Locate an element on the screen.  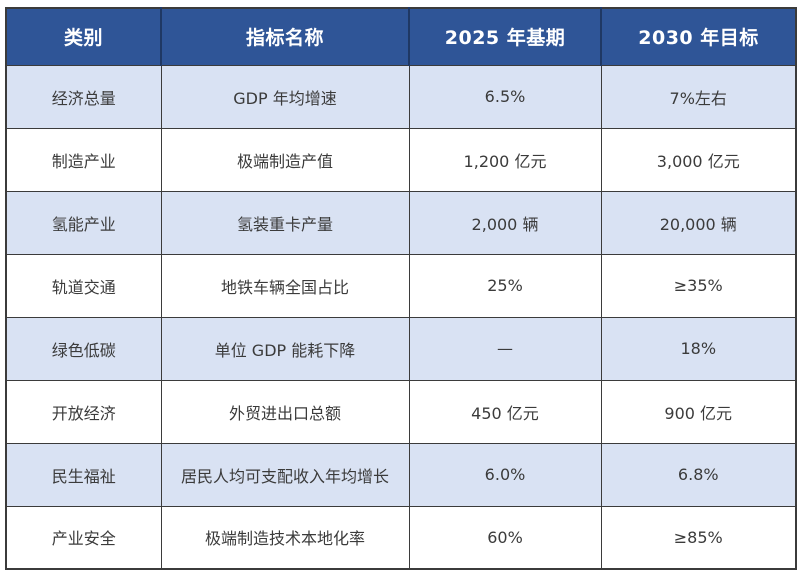
header-row: 类别 指标名称 2025 年基期 2030 年目标 is located at coordinates (401, 36).